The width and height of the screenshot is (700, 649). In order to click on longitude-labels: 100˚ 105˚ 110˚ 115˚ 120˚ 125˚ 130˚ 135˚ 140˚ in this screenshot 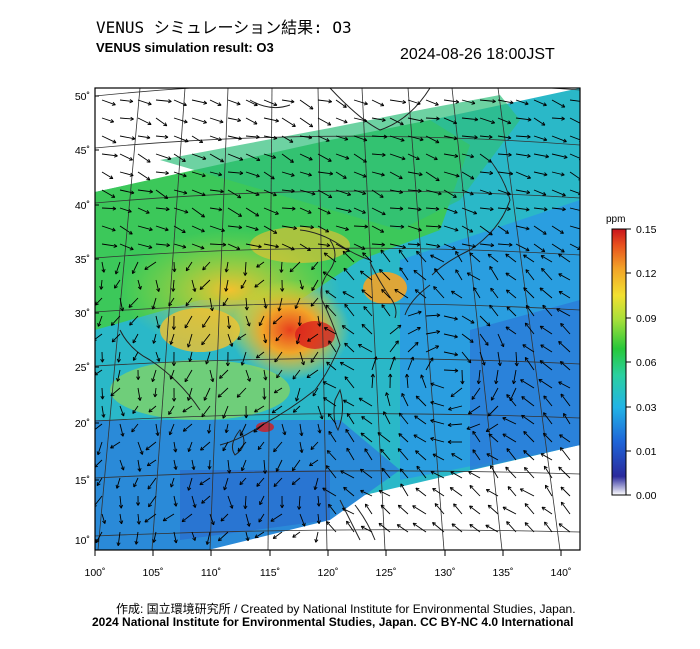, I will do `click(328, 564)`.